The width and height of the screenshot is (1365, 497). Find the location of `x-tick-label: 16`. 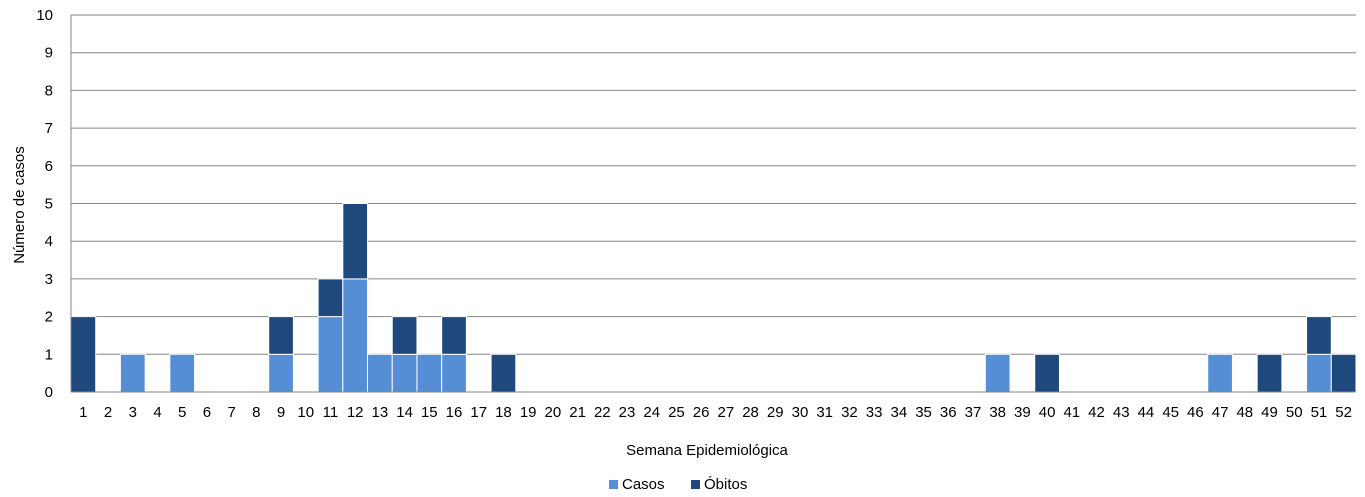

x-tick-label: 16 is located at coordinates (454, 412).